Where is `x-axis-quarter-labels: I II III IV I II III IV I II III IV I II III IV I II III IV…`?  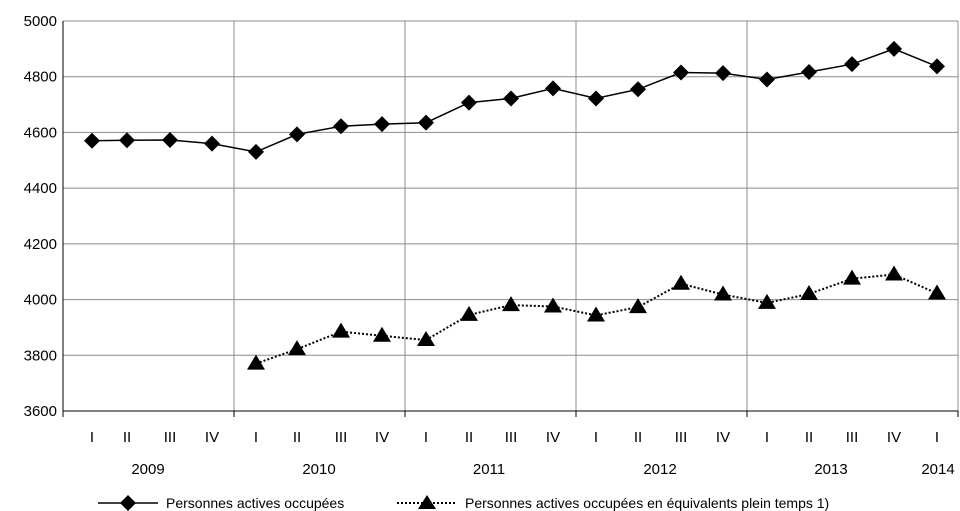 x-axis-quarter-labels: I II III IV I II III IV I II III IV I II III IV I II III IV… is located at coordinates (514, 437).